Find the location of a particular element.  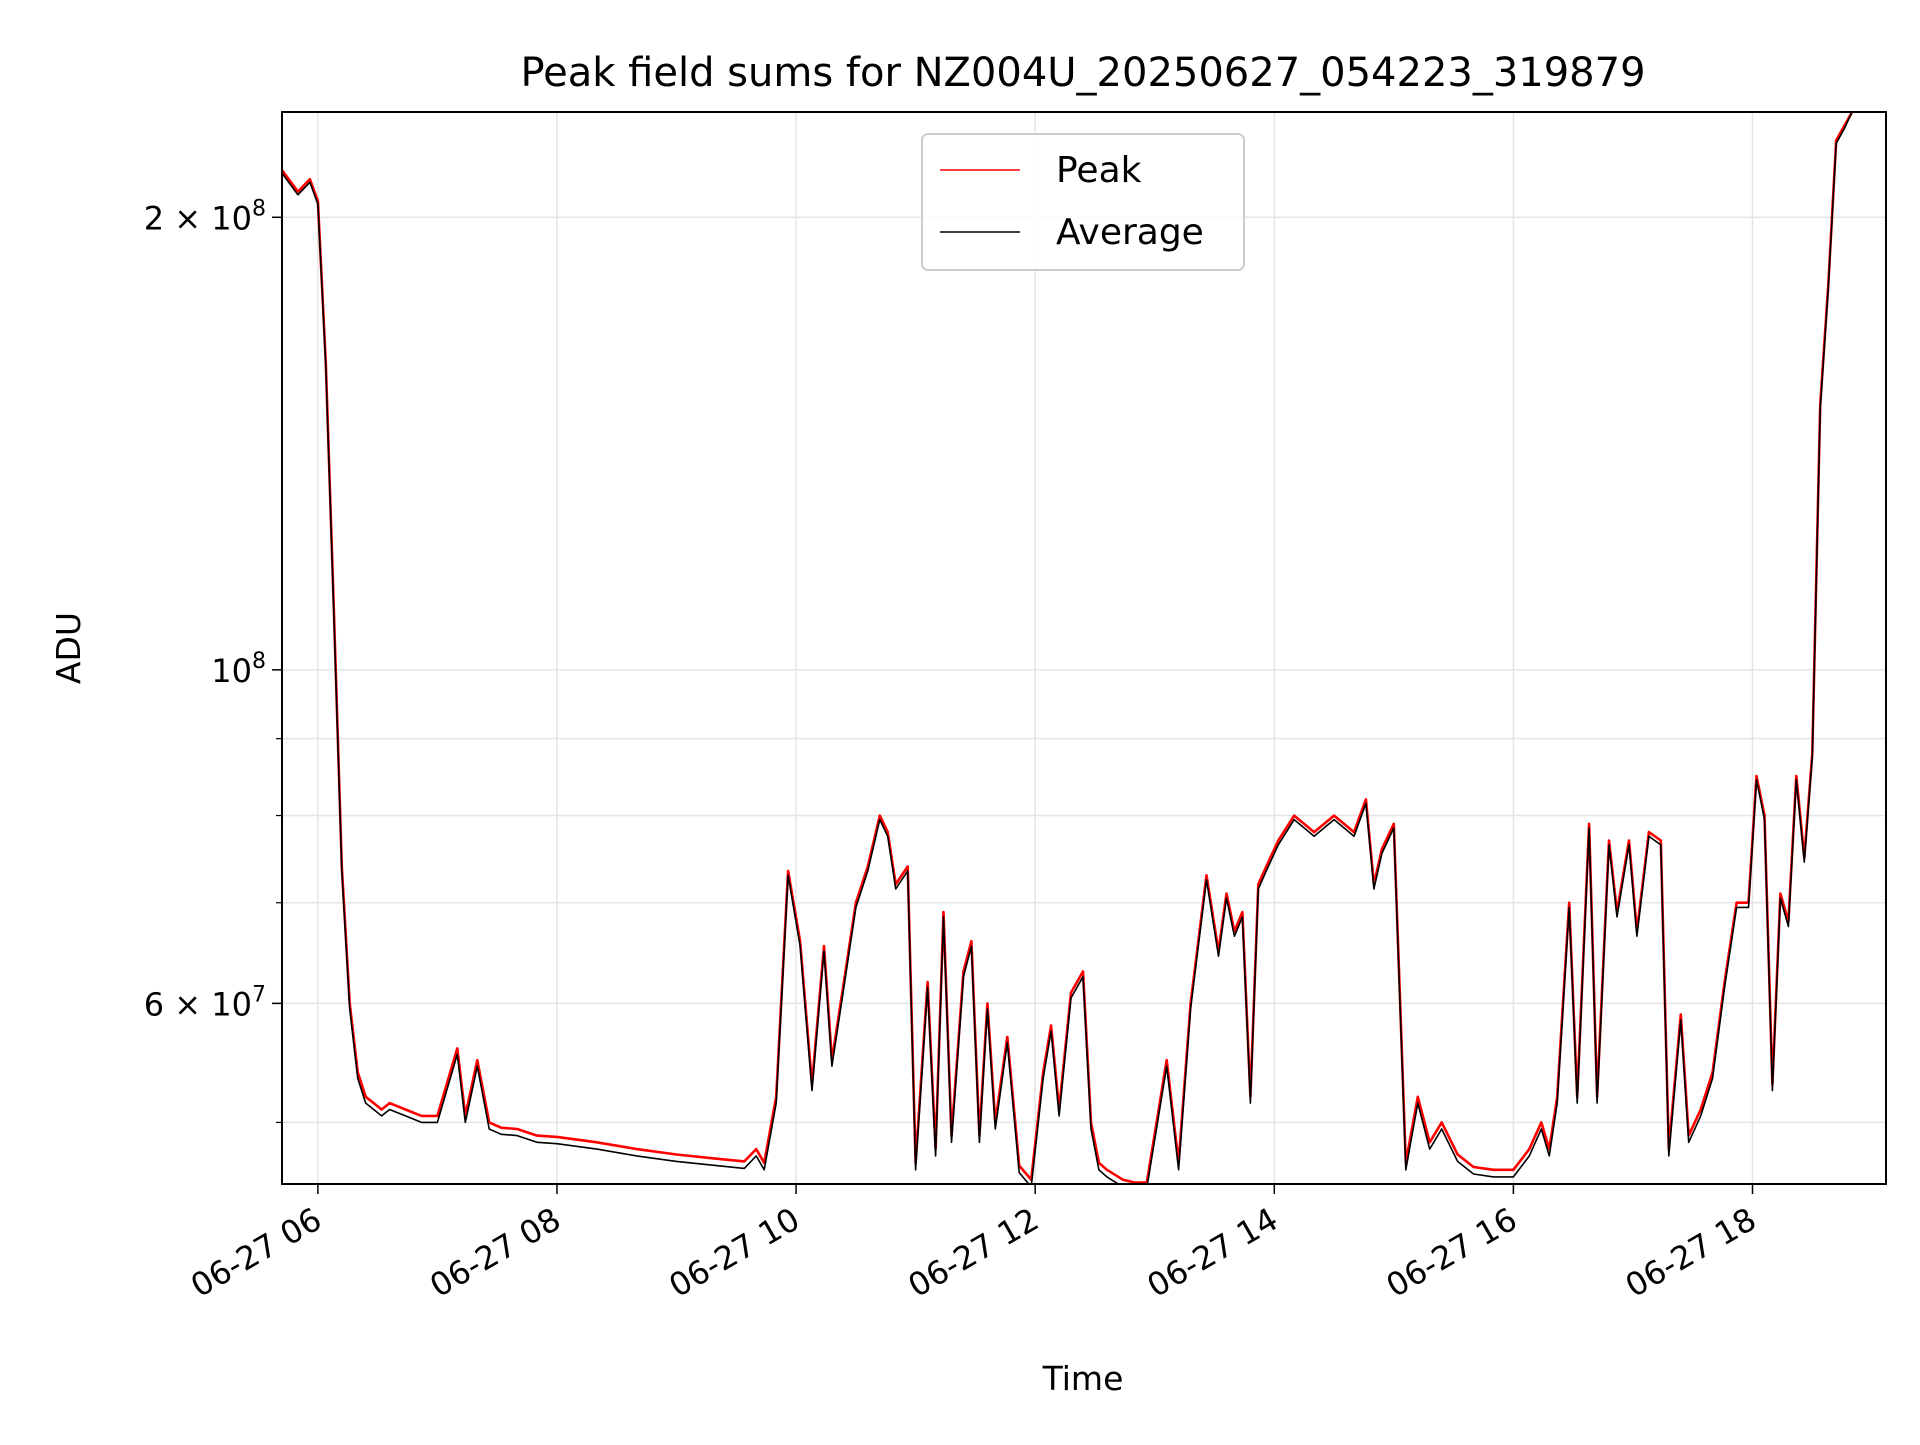

y-tick-label: 108 is located at coordinates (238, 669).